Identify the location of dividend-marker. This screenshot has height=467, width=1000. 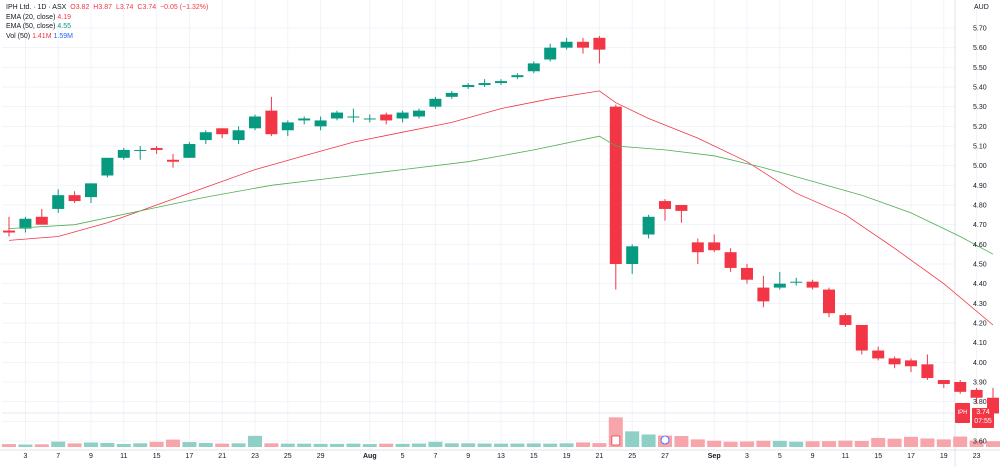
(665, 440).